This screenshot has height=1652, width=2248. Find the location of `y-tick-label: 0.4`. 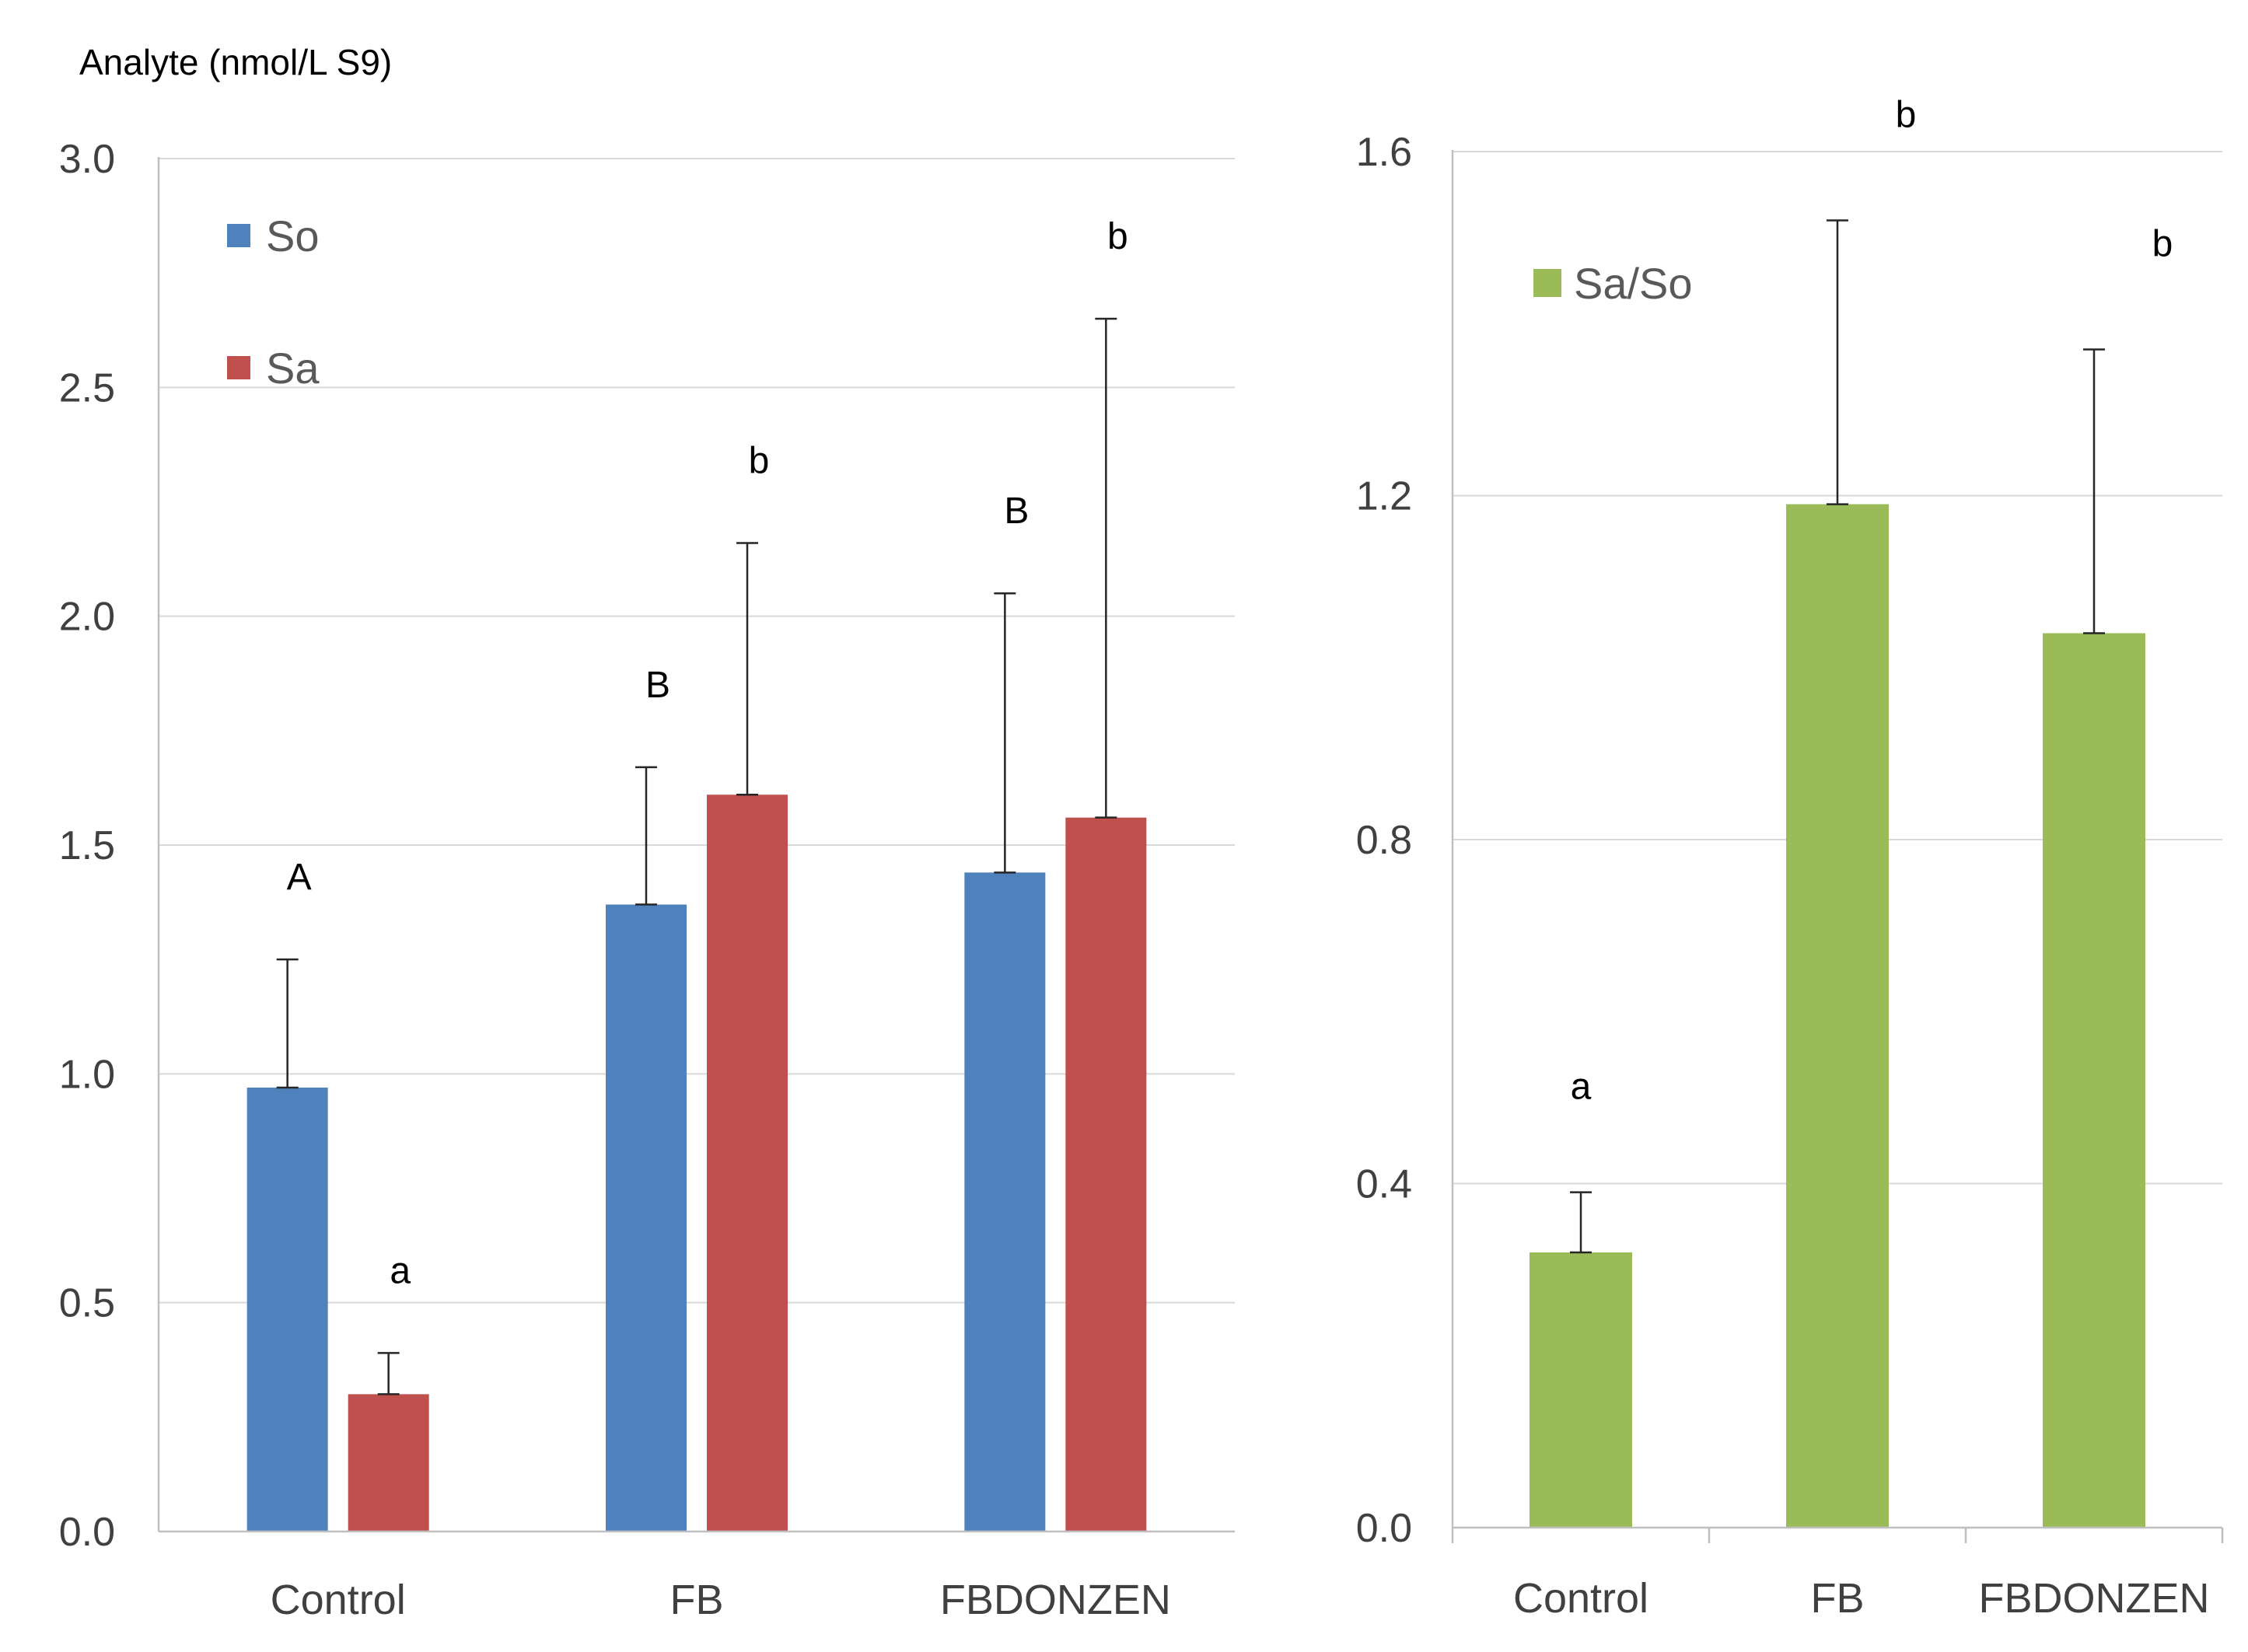

y-tick-label: 0.4 is located at coordinates (1384, 1184).